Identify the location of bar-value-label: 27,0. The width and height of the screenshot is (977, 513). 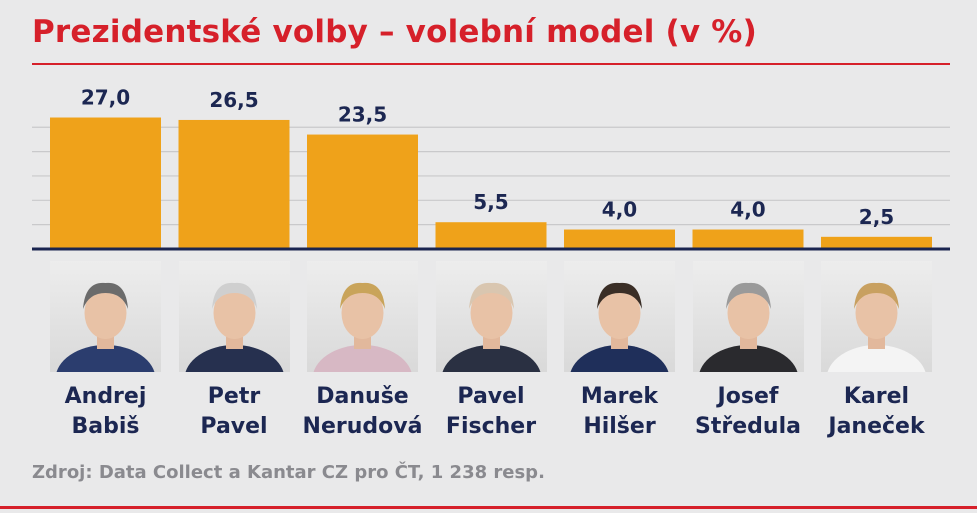
(105, 98).